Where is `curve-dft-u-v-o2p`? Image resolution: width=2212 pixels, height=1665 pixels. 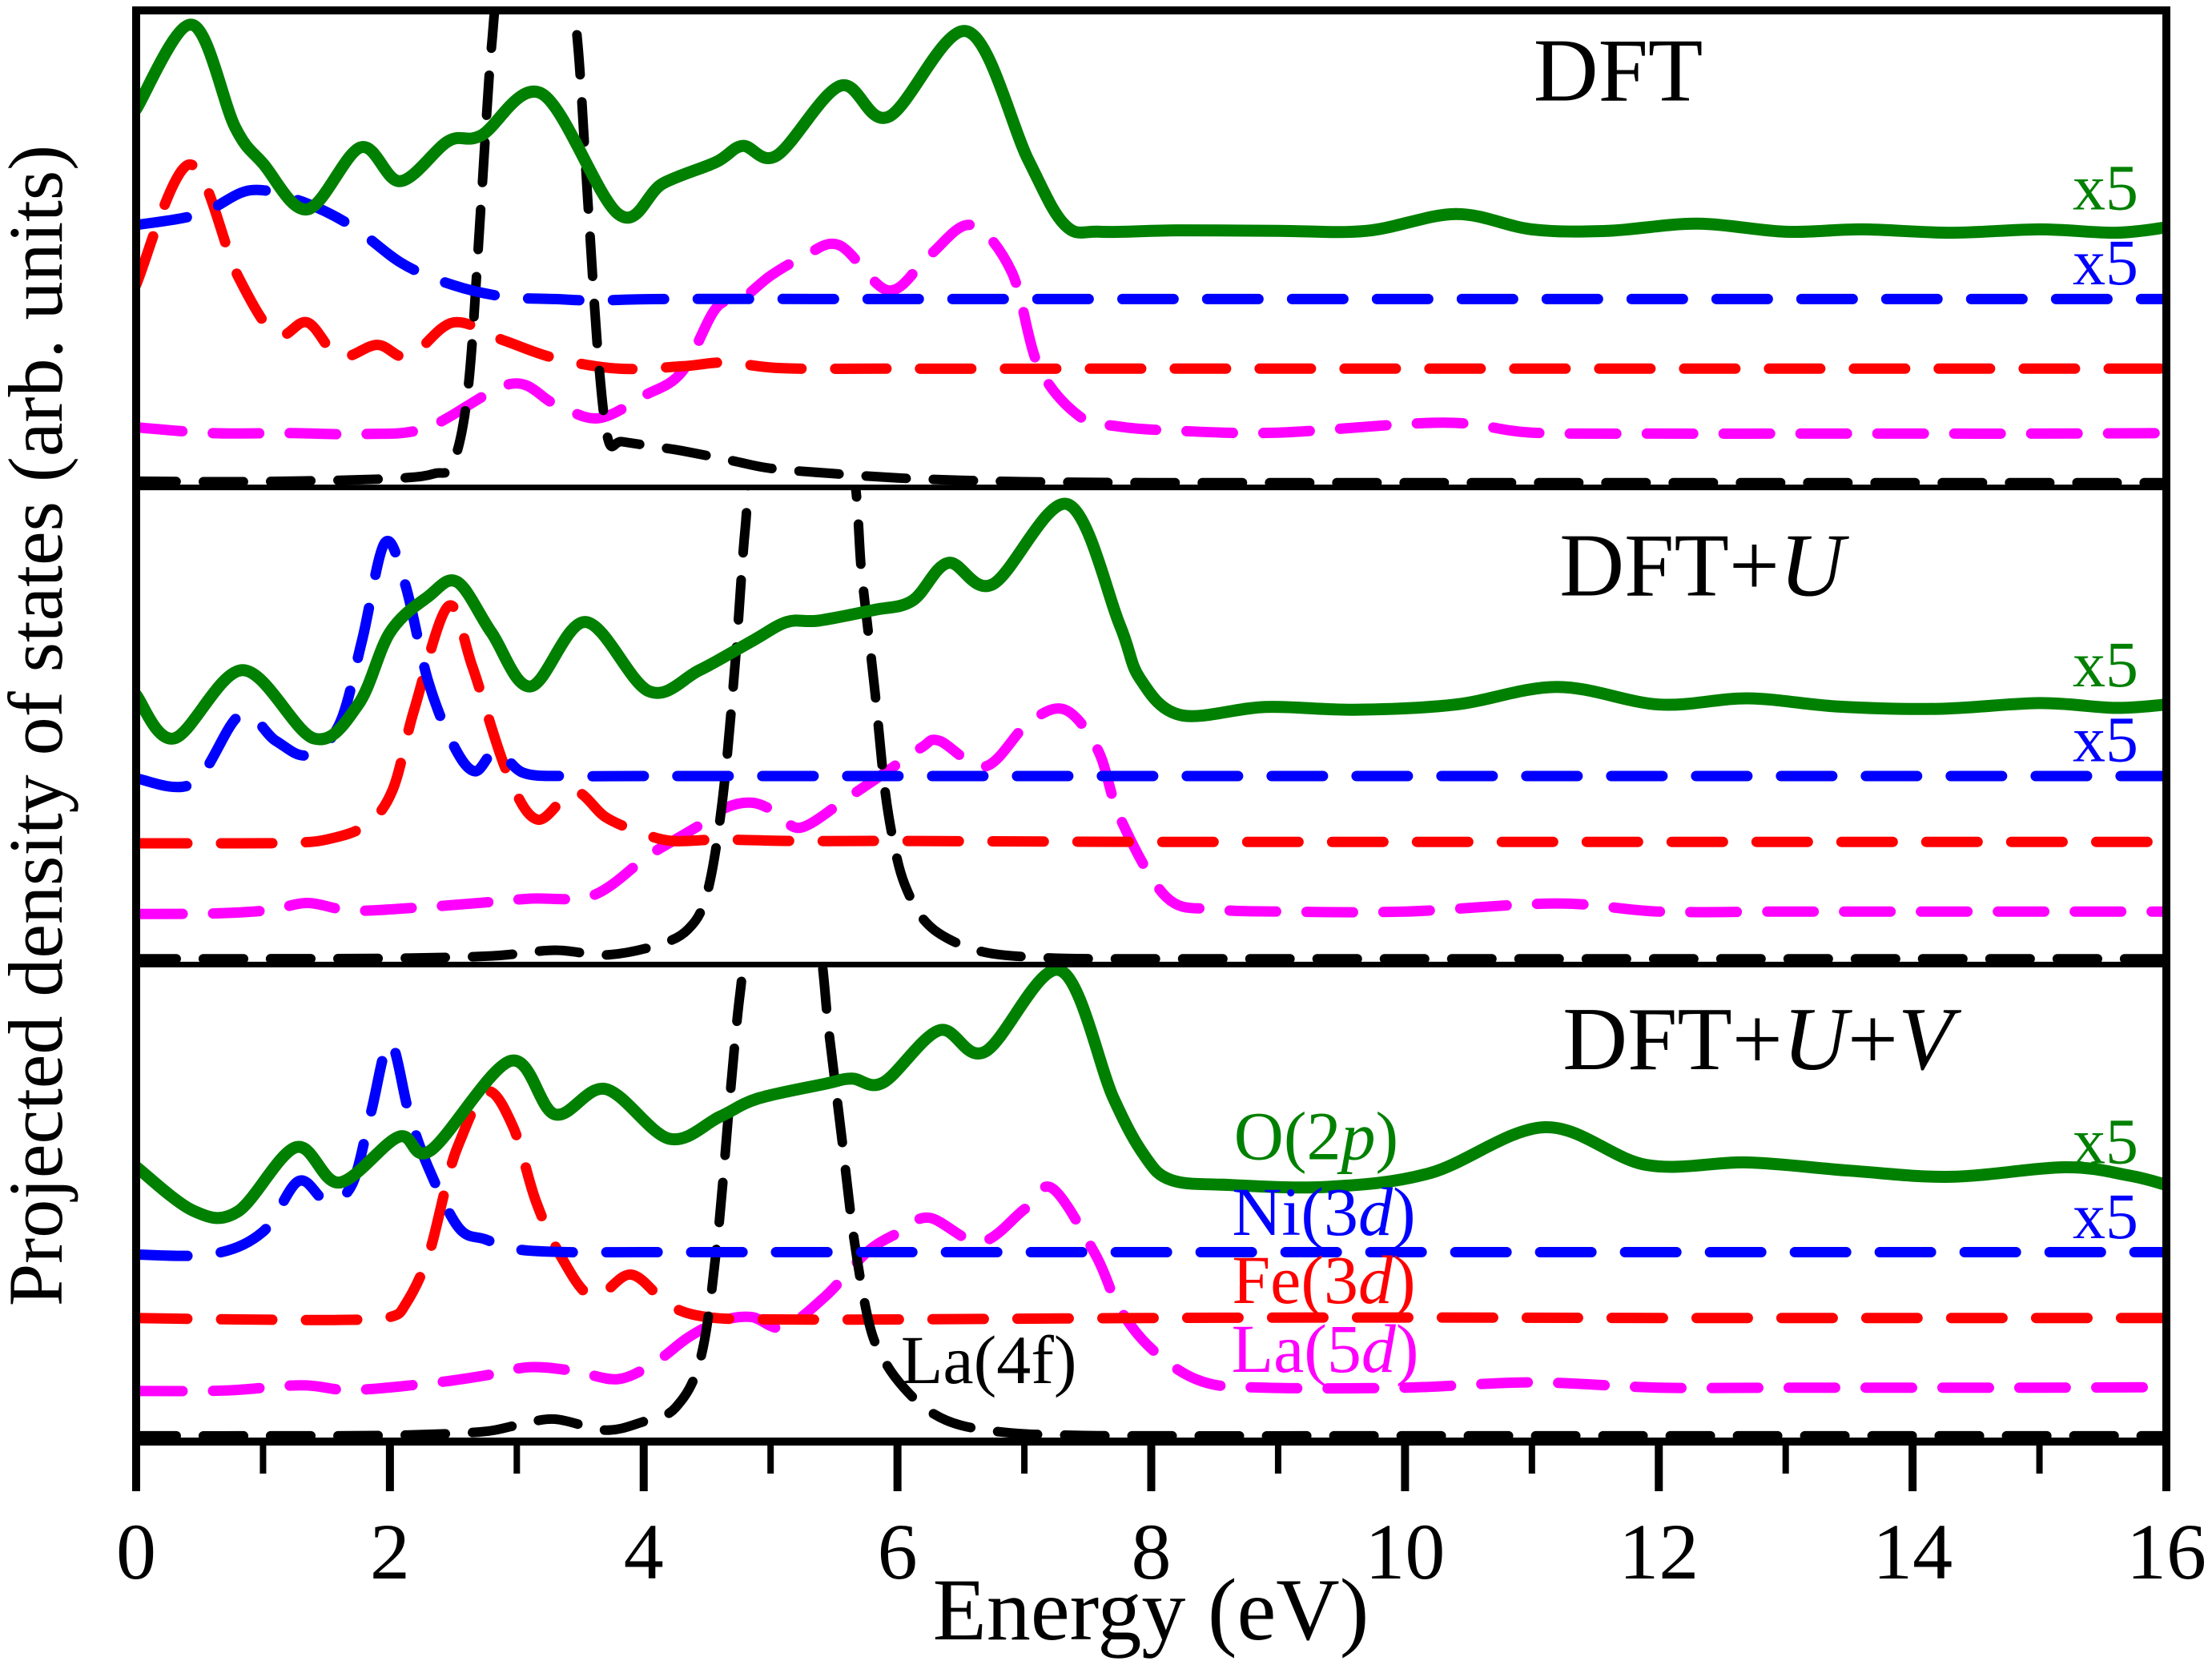
curve-dft-u-v-o2p is located at coordinates (1151, 1094).